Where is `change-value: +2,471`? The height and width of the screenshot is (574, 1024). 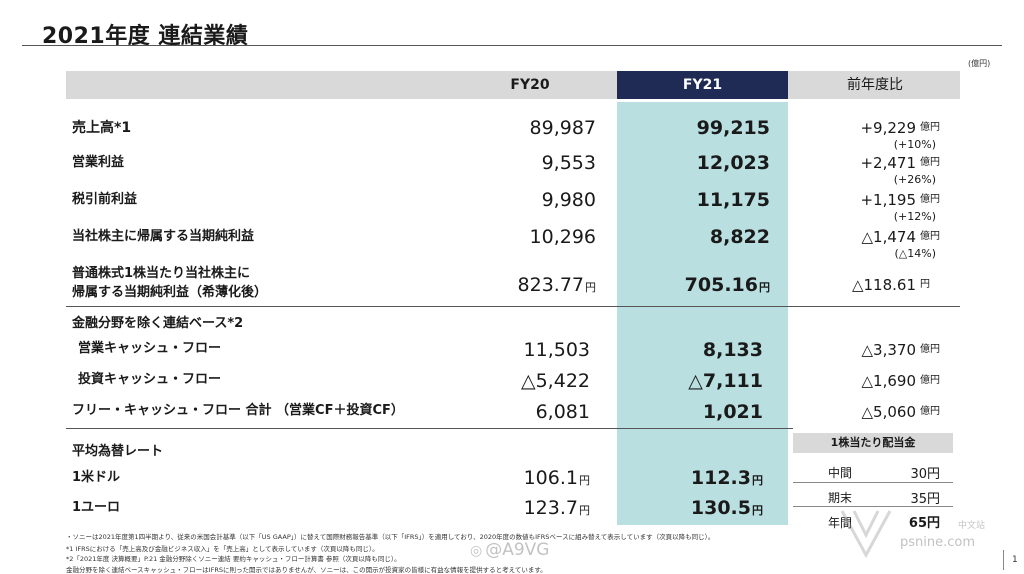
change-value: +2,471 is located at coordinates (888, 163).